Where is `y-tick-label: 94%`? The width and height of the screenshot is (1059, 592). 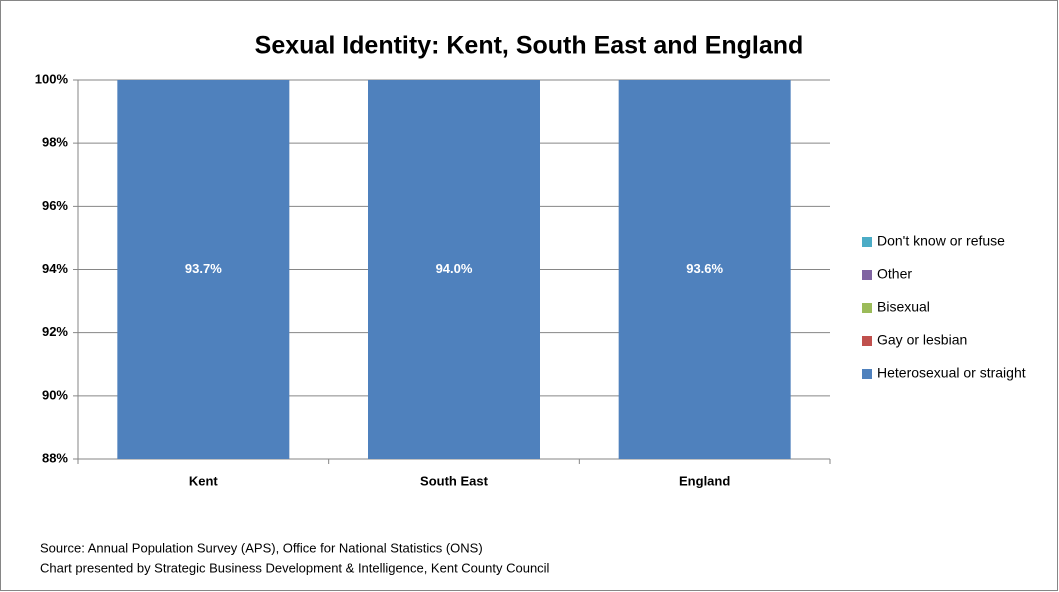
y-tick-label: 94% is located at coordinates (55, 268).